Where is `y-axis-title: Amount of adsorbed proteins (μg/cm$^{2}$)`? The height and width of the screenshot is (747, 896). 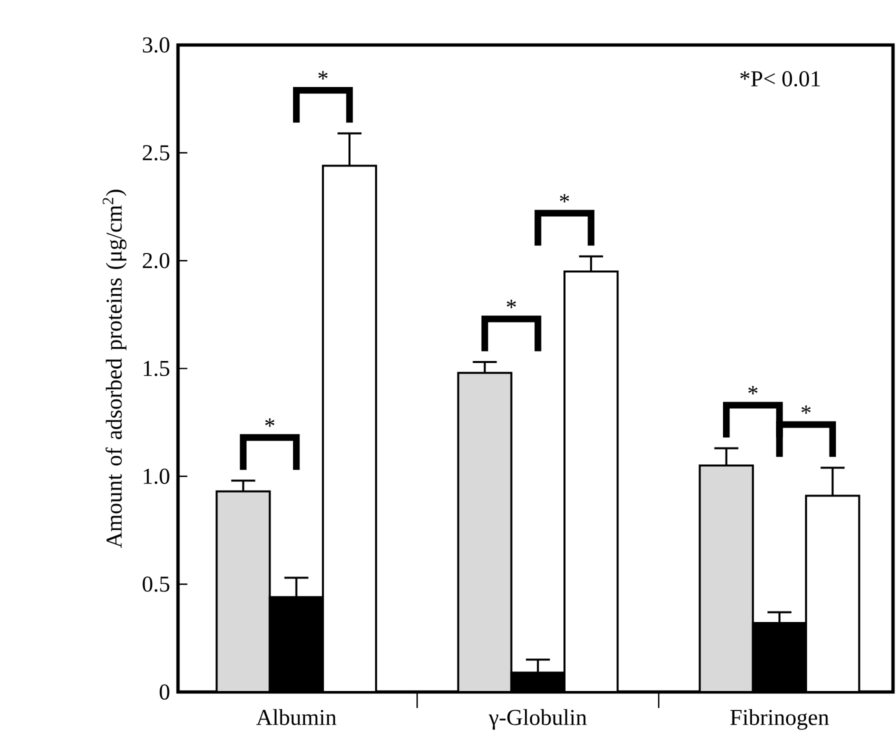
y-axis-title: Amount of adsorbed proteins (μg/cm$^{2}$) is located at coordinates (114, 369).